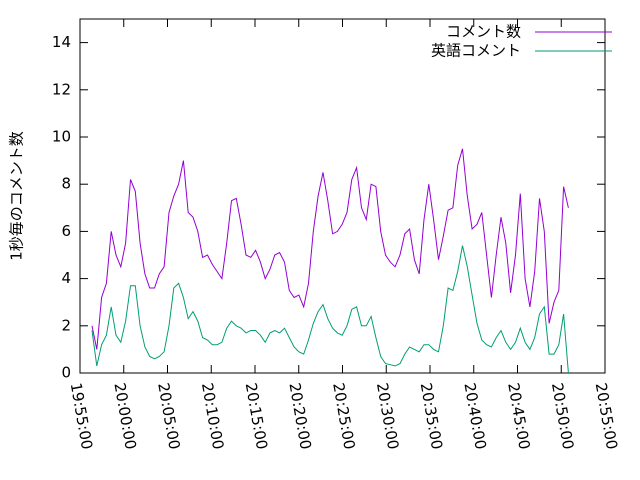 The height and width of the screenshot is (480, 640). Describe the element at coordinates (66, 231) in the screenshot. I see `y-tick-label: 6` at that location.